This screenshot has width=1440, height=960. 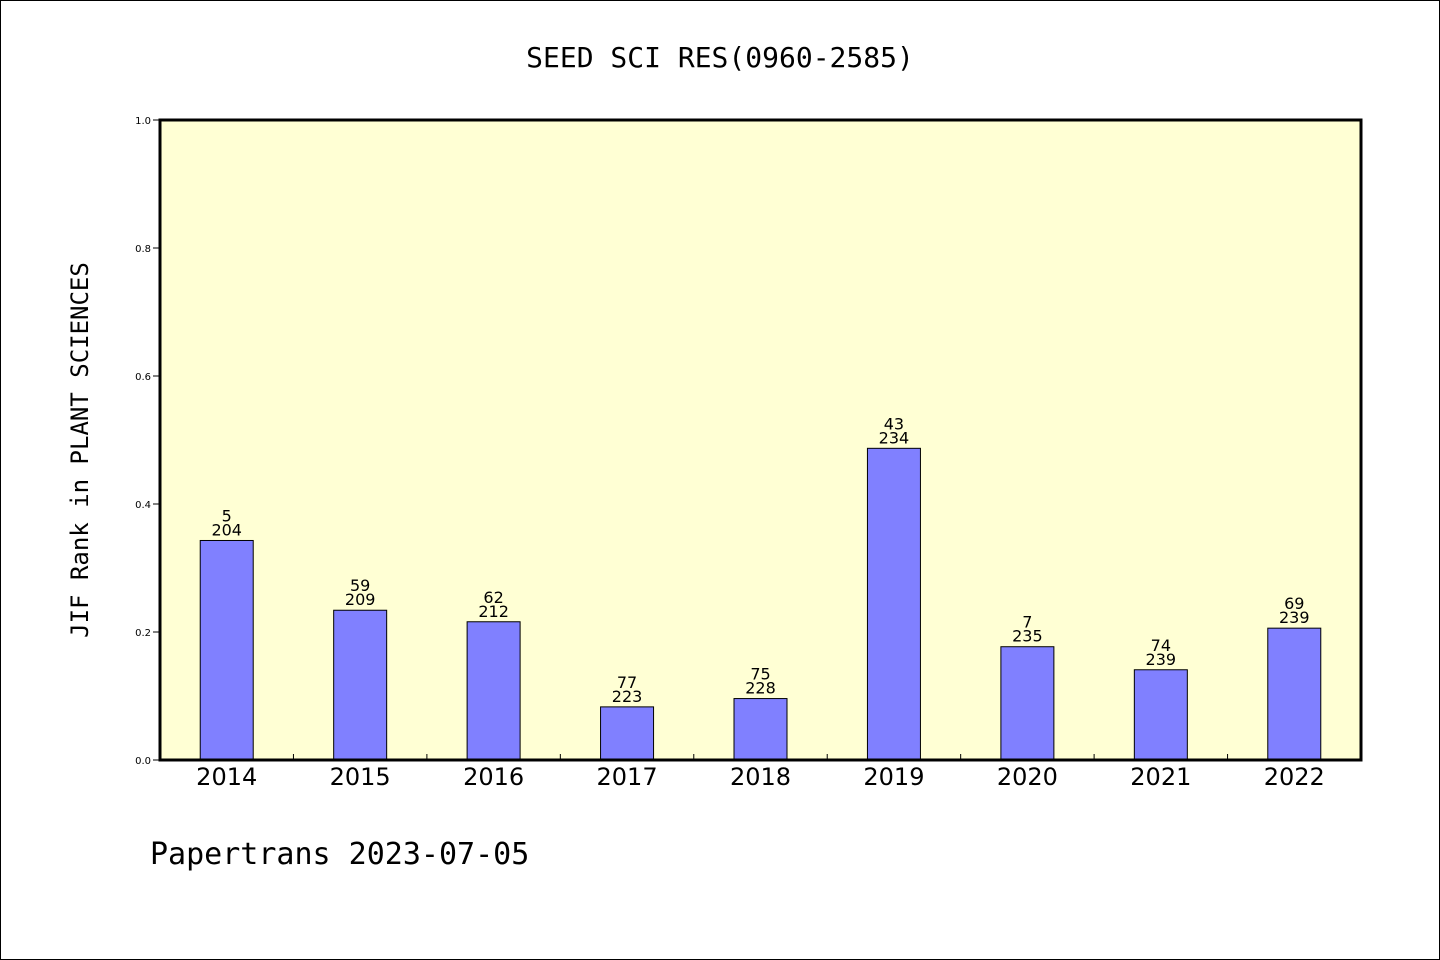 I want to click on bar-2017, so click(x=627, y=733).